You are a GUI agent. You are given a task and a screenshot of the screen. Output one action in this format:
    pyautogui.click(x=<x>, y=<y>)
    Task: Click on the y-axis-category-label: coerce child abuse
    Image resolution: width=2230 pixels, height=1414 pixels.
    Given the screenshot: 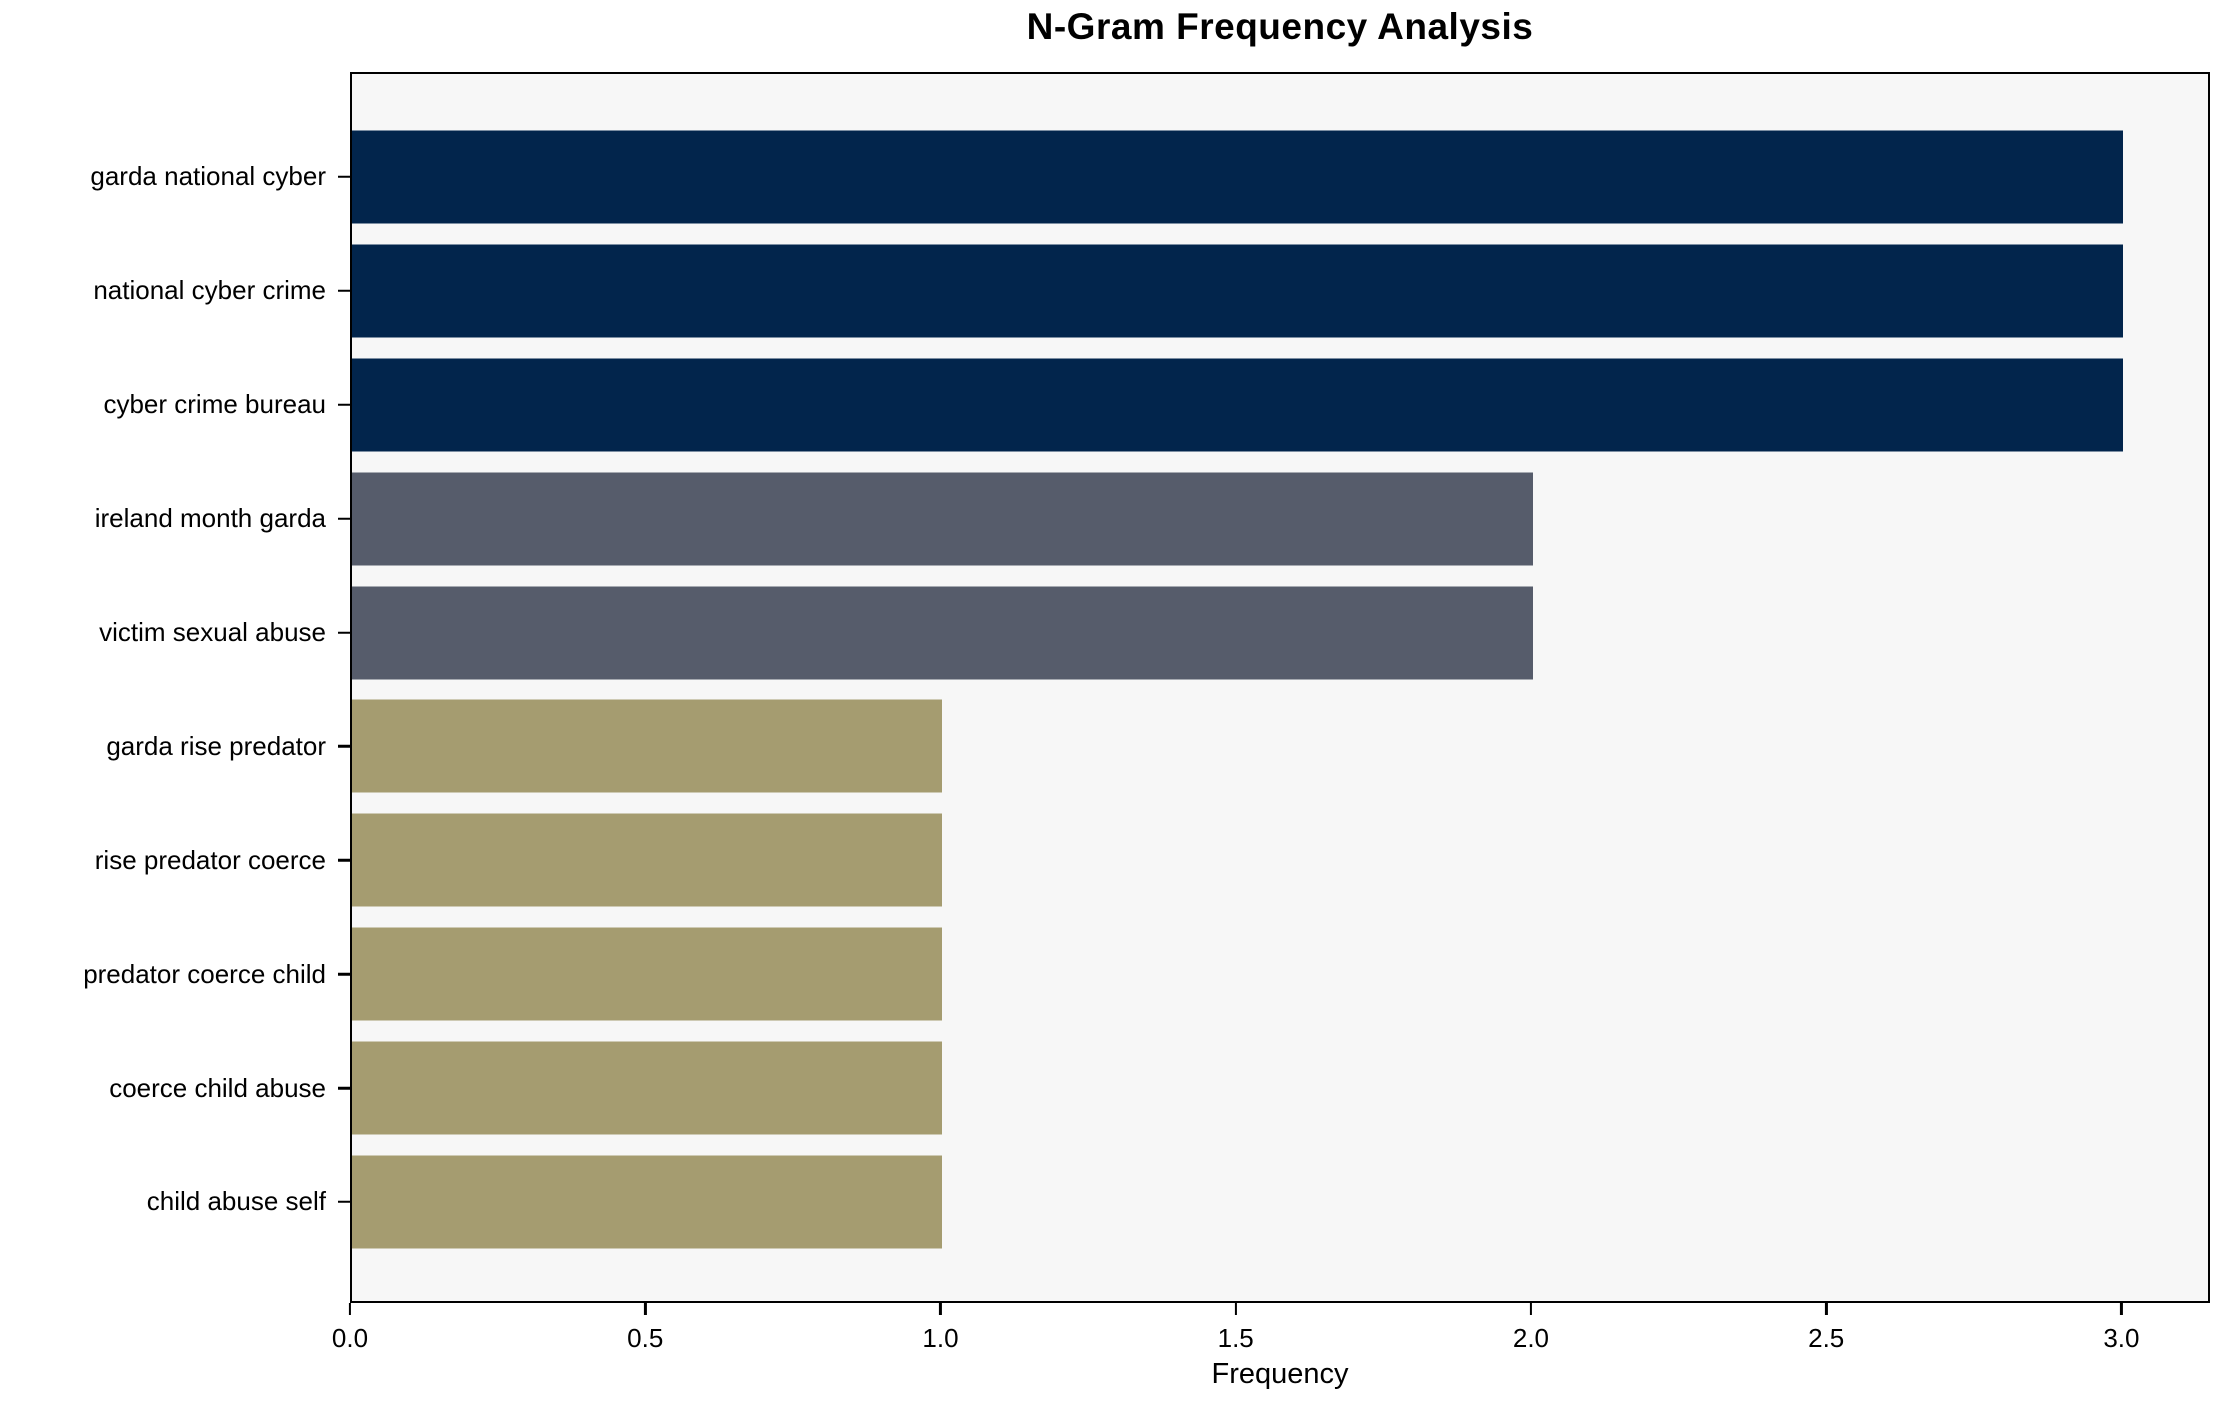 What is the action you would take?
    pyautogui.click(x=175, y=1088)
    